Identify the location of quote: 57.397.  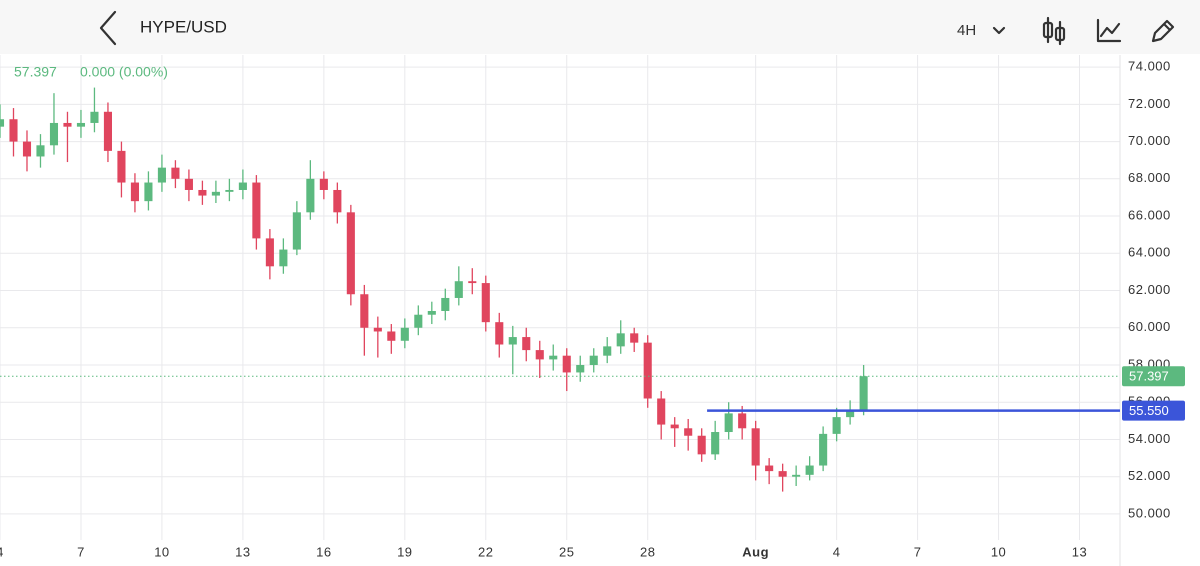
(35, 72).